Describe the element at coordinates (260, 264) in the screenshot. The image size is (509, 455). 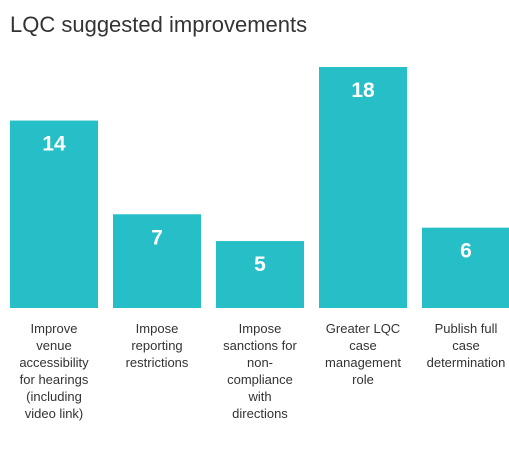
I see `value-label: 5` at that location.